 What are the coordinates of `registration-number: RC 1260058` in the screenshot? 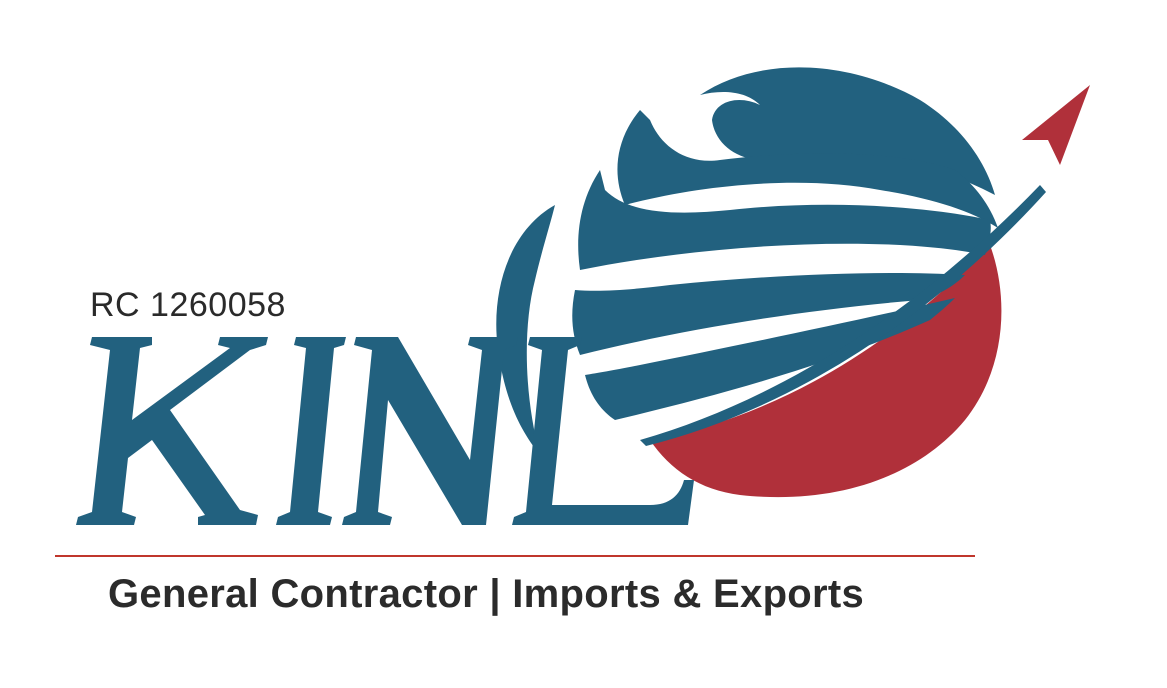 It's located at (188, 305).